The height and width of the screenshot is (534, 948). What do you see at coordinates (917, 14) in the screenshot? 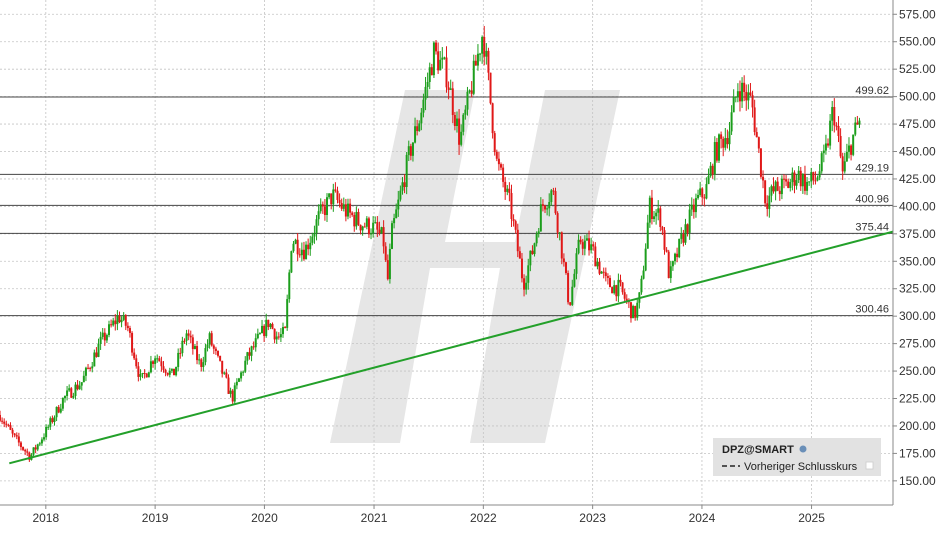
I see `y-tick-label: 575.00` at bounding box center [917, 14].